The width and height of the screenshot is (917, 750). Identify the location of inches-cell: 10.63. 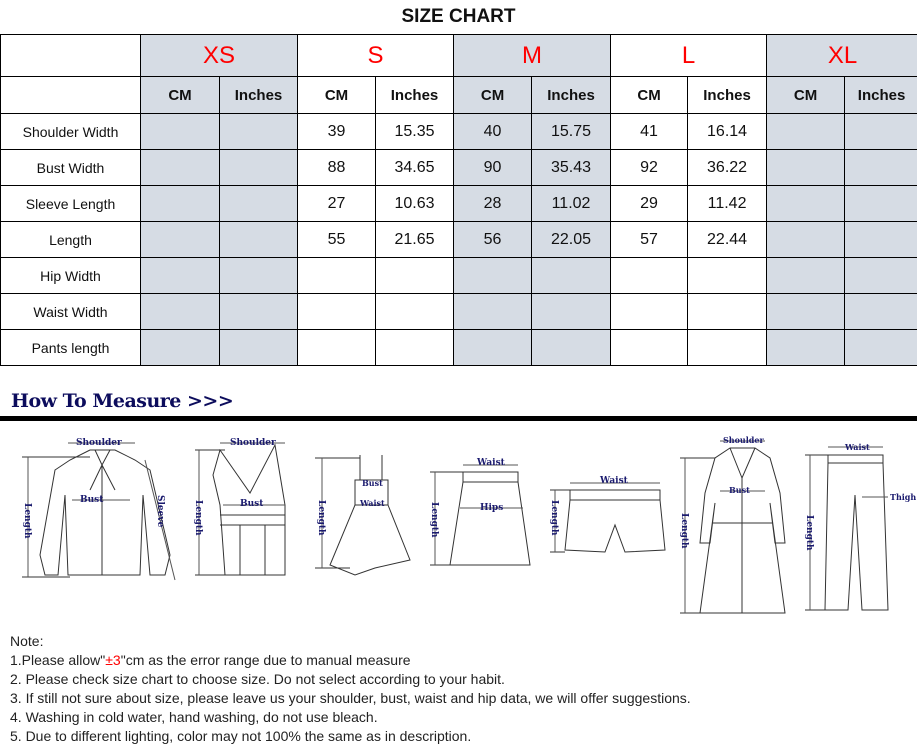
(415, 203).